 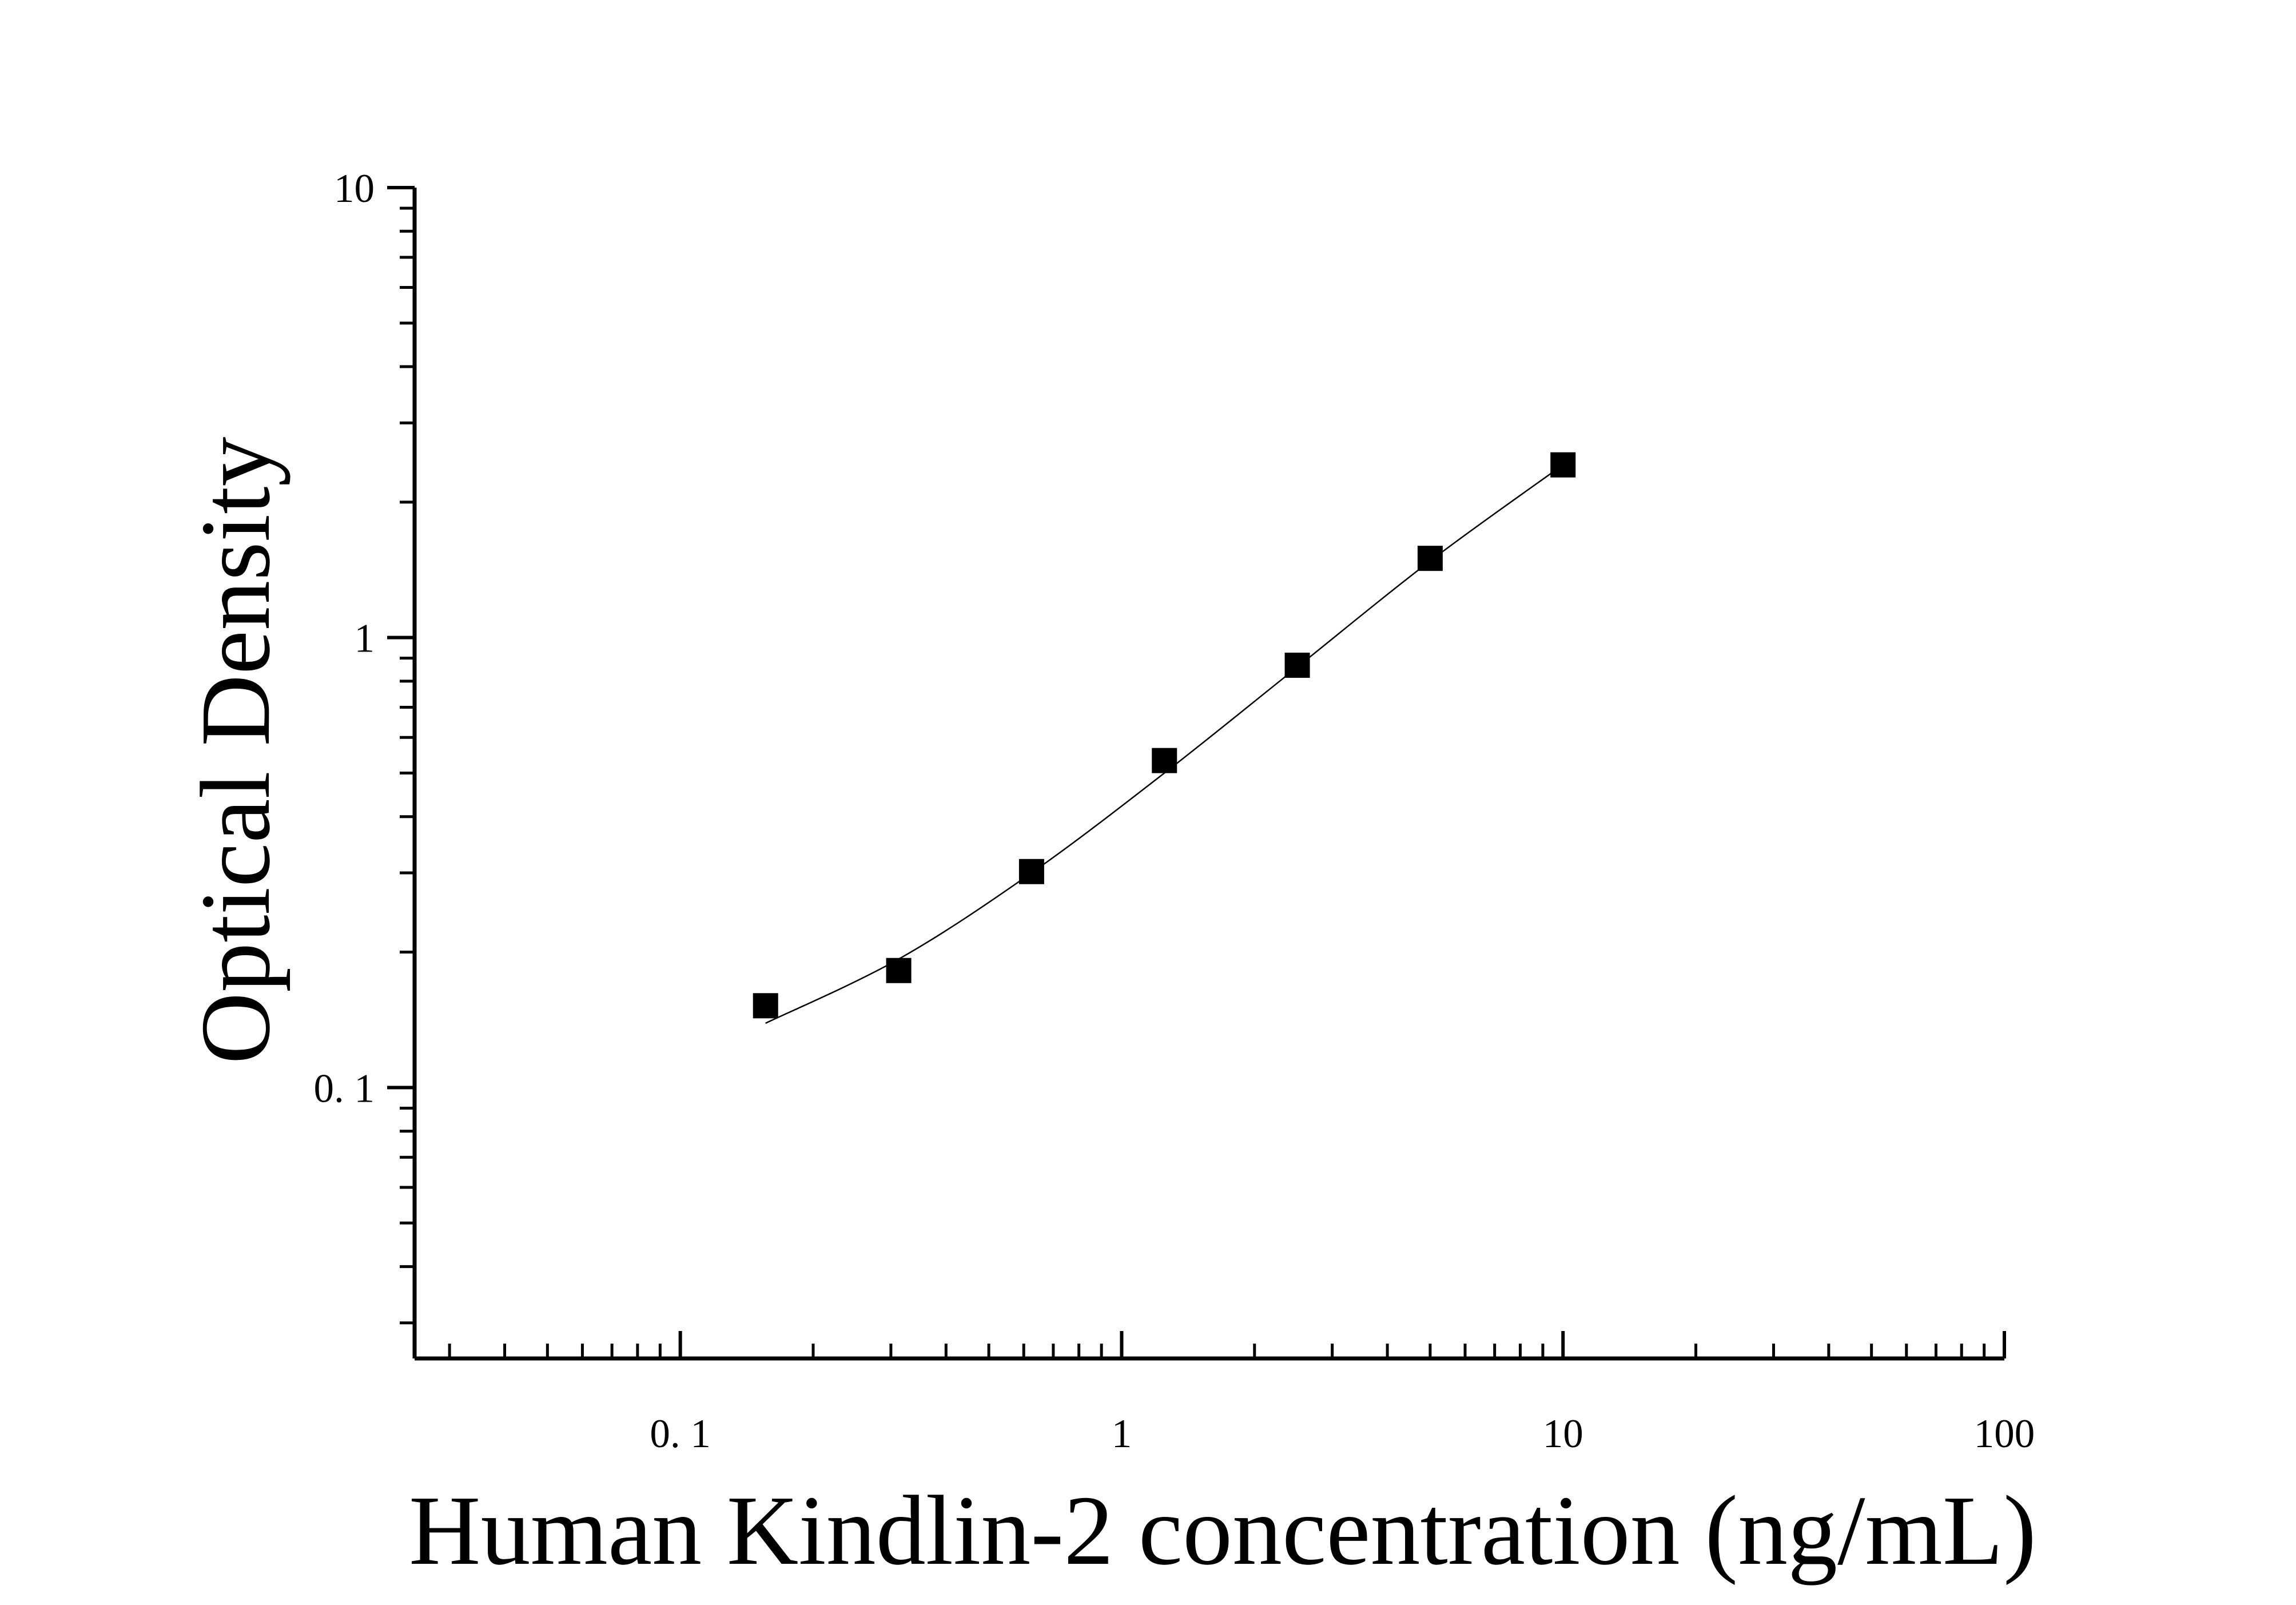 I want to click on x-tick-label: 100, so click(x=2004, y=1434).